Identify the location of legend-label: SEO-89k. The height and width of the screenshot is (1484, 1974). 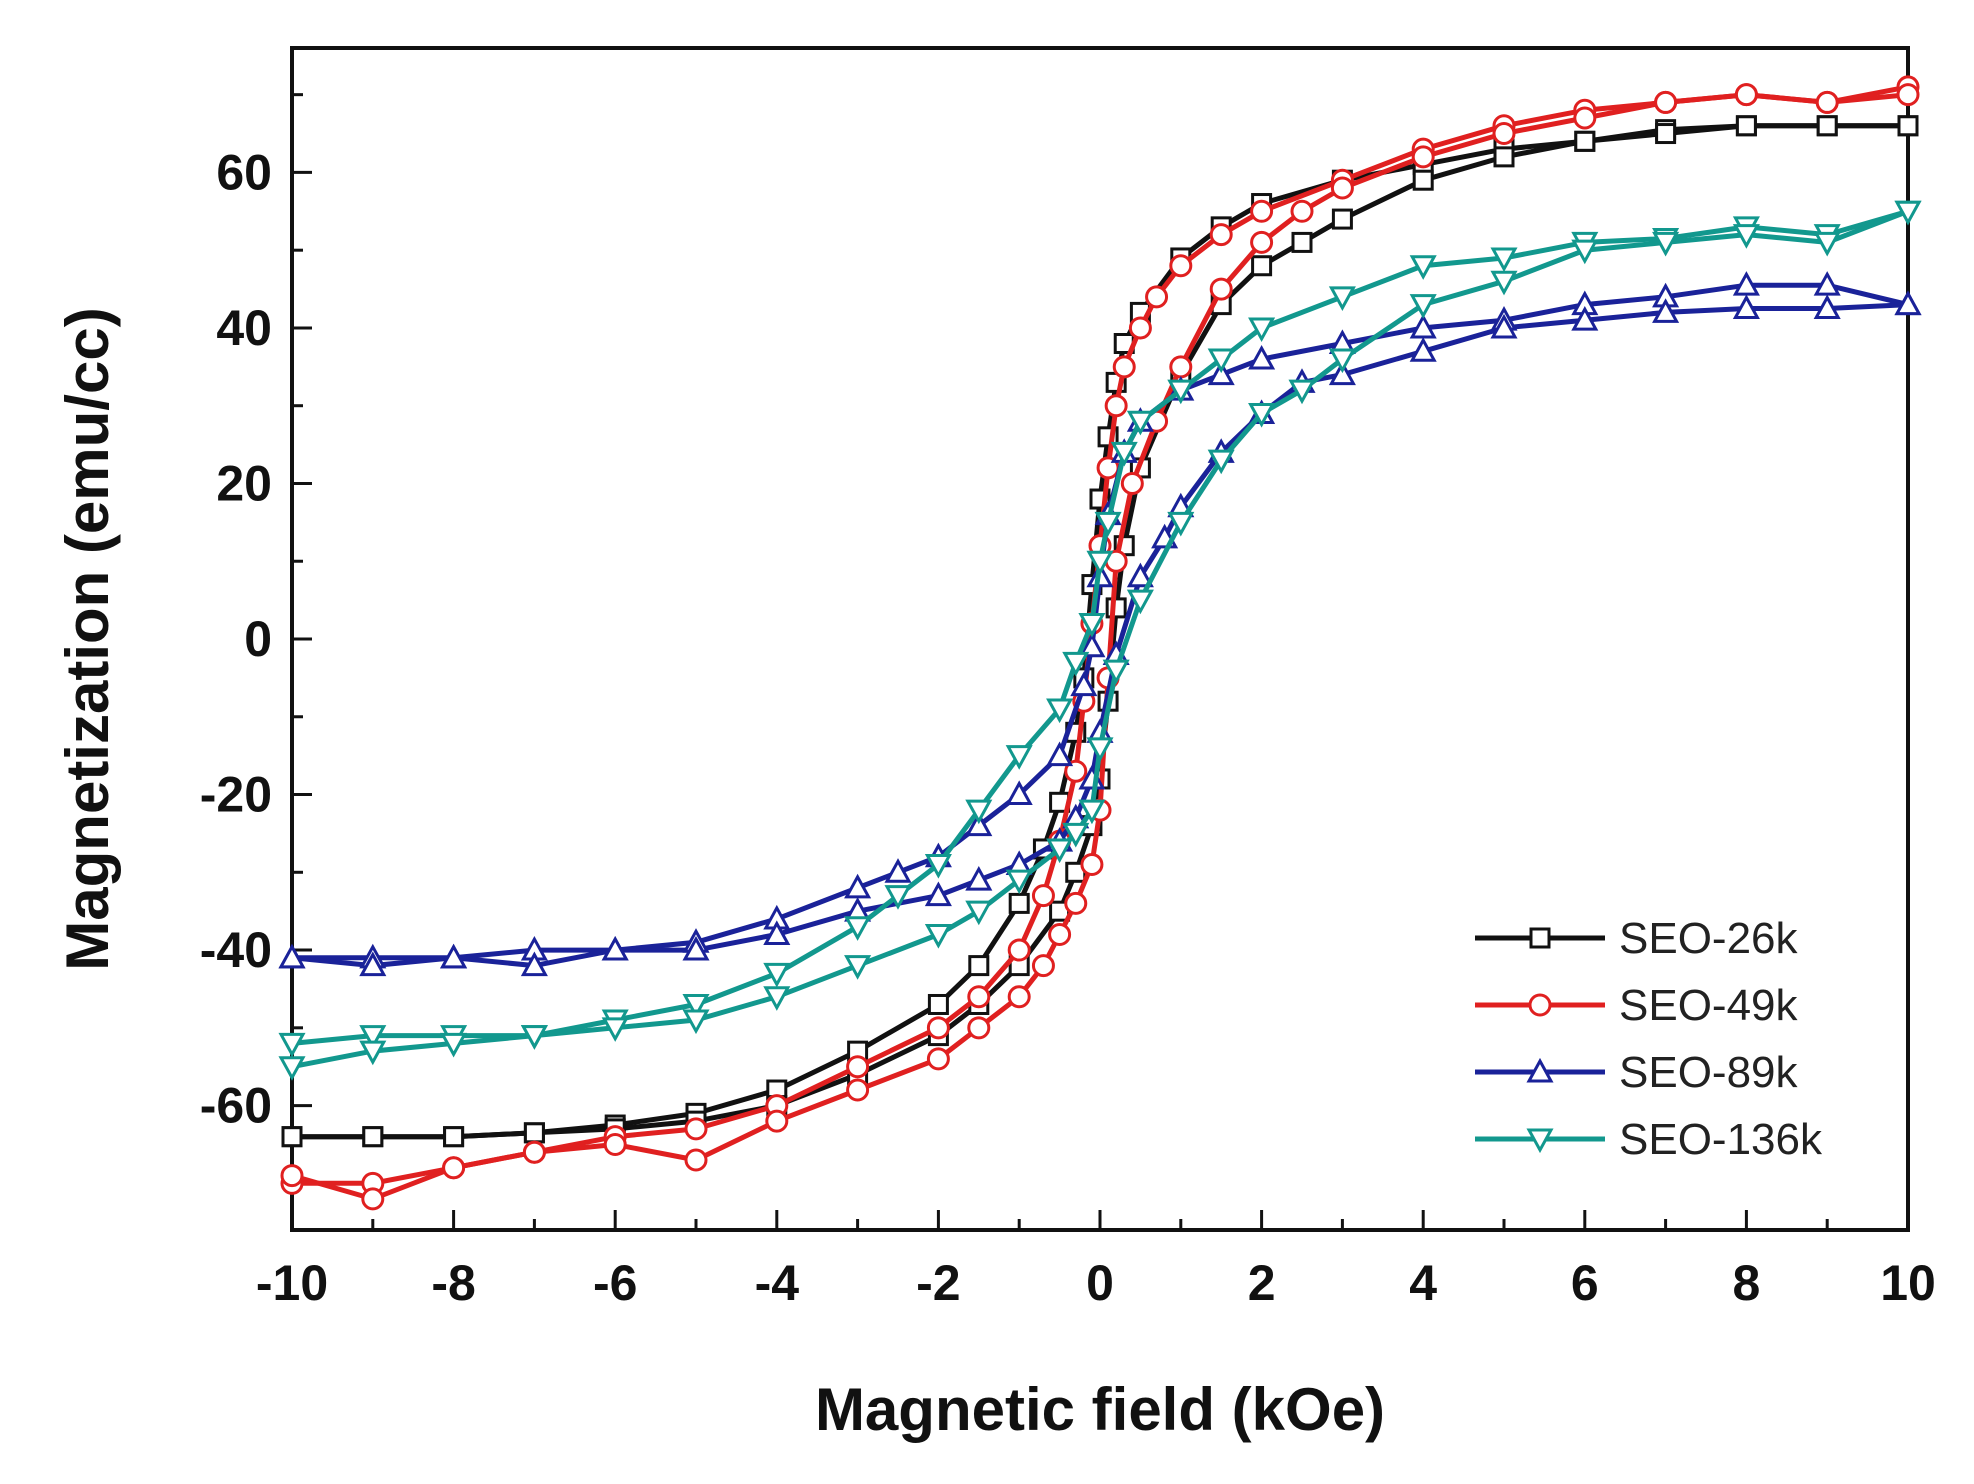
(1709, 1072).